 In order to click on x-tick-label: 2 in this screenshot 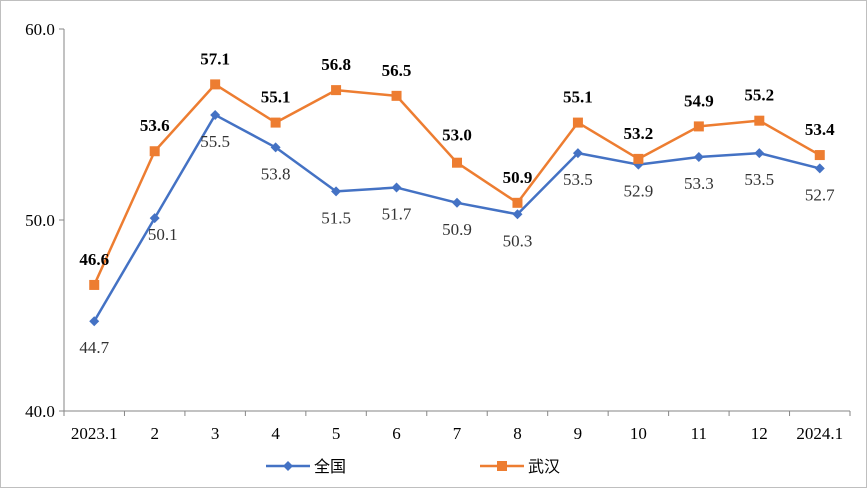, I will do `click(154, 433)`.